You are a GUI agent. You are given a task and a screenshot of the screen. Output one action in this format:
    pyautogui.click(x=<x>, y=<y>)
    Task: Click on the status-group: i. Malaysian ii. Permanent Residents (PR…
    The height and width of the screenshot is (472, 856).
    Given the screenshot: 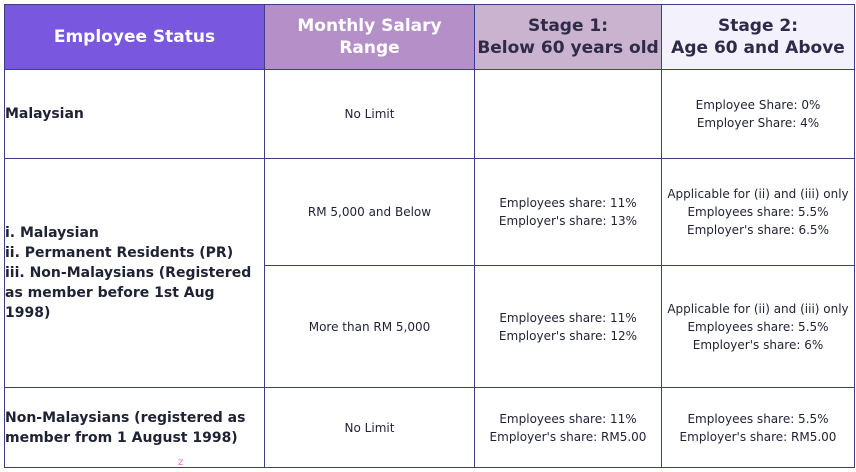 What is the action you would take?
    pyautogui.click(x=134, y=273)
    